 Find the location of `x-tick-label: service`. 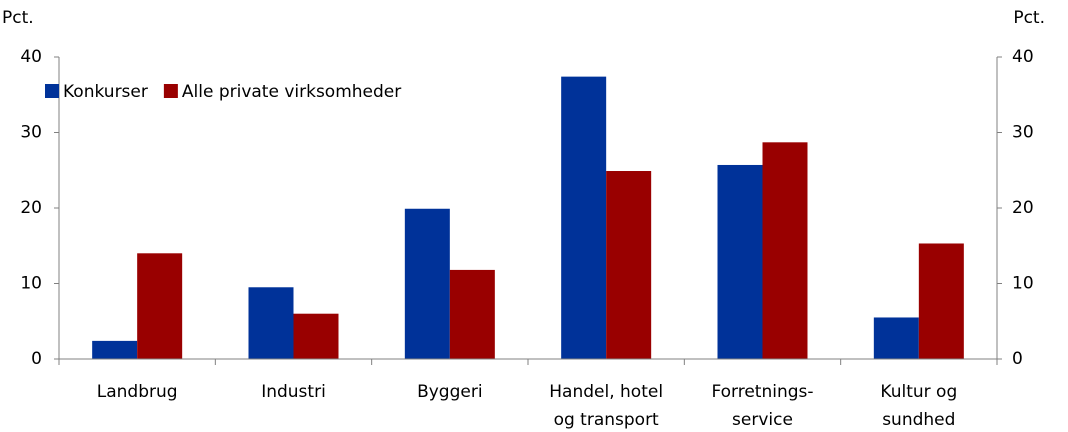

x-tick-label: service is located at coordinates (762, 420).